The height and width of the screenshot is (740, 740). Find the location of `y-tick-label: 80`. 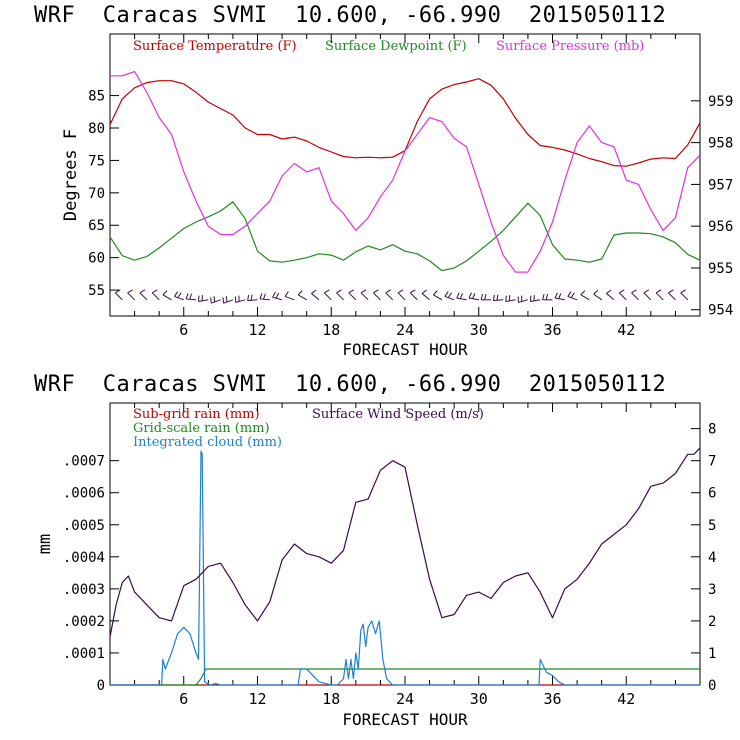

y-tick-label: 80 is located at coordinates (96, 129).